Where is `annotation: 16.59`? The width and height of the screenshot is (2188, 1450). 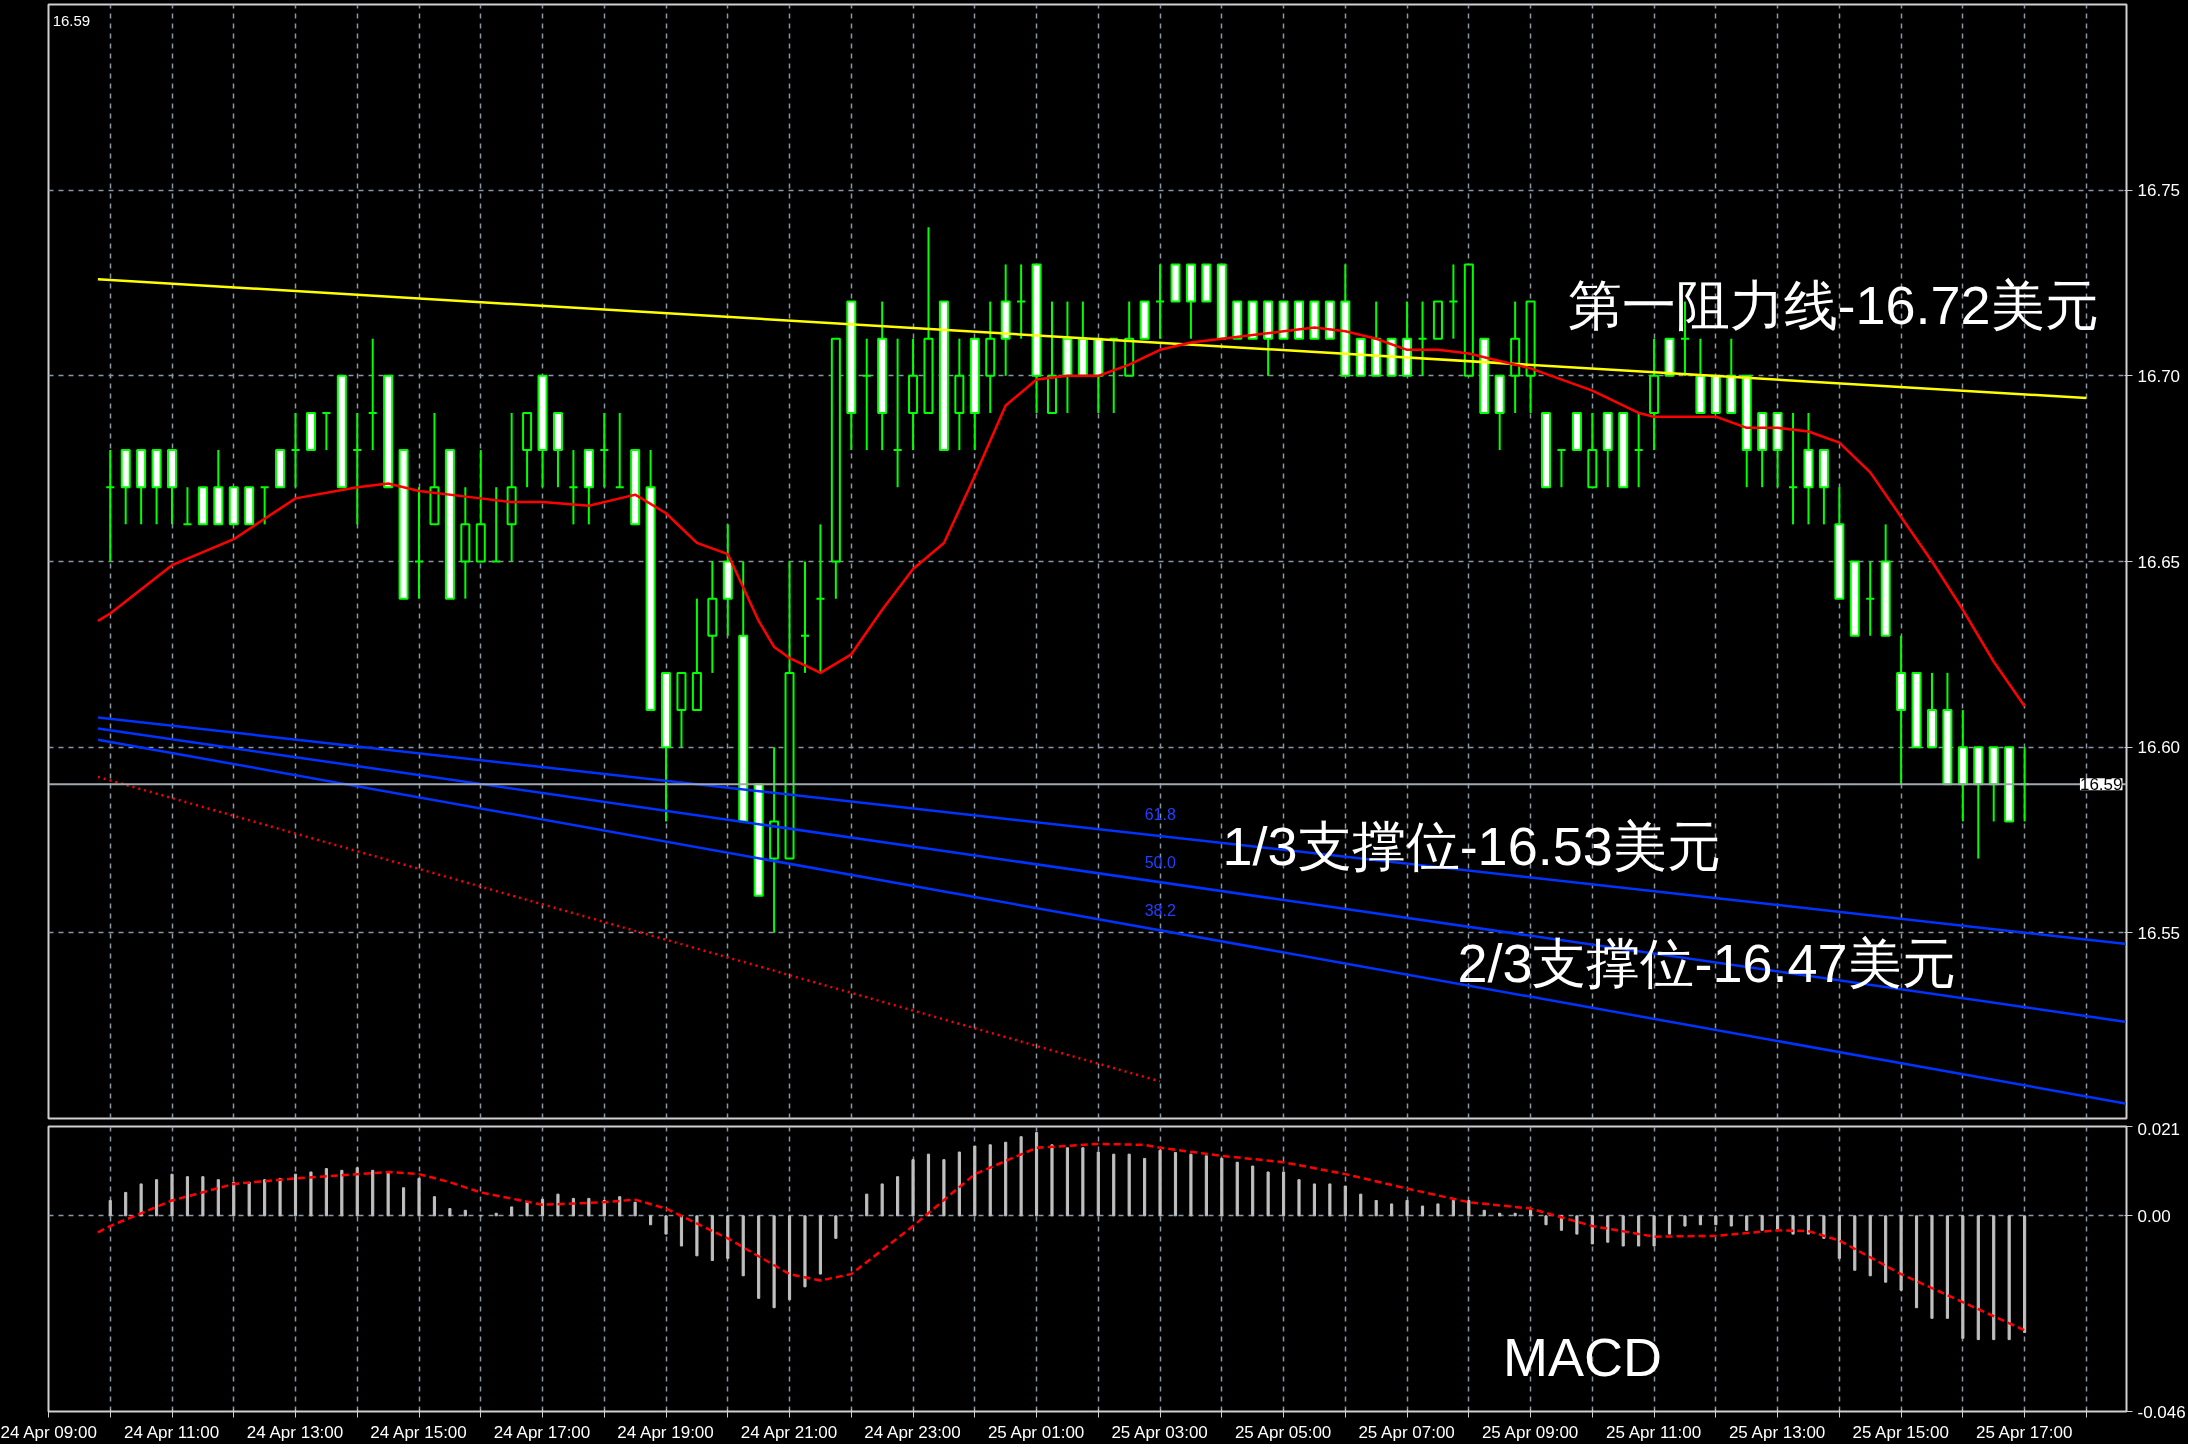
annotation: 16.59 is located at coordinates (71, 21).